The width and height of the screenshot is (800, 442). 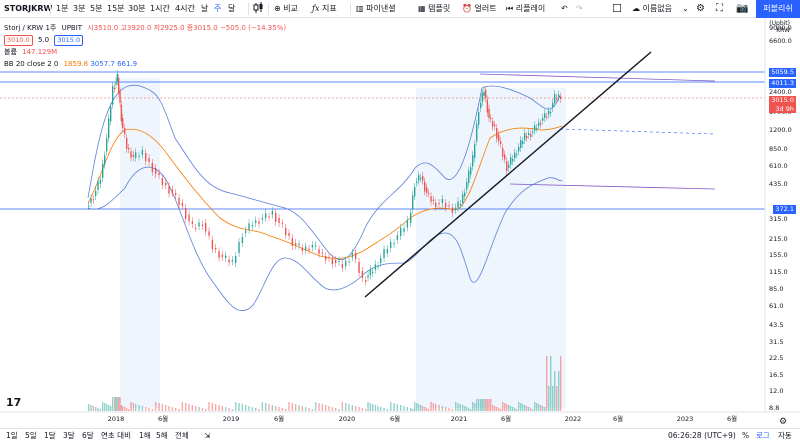 What do you see at coordinates (778, 239) in the screenshot?
I see `price-tick-label: 215.0` at bounding box center [778, 239].